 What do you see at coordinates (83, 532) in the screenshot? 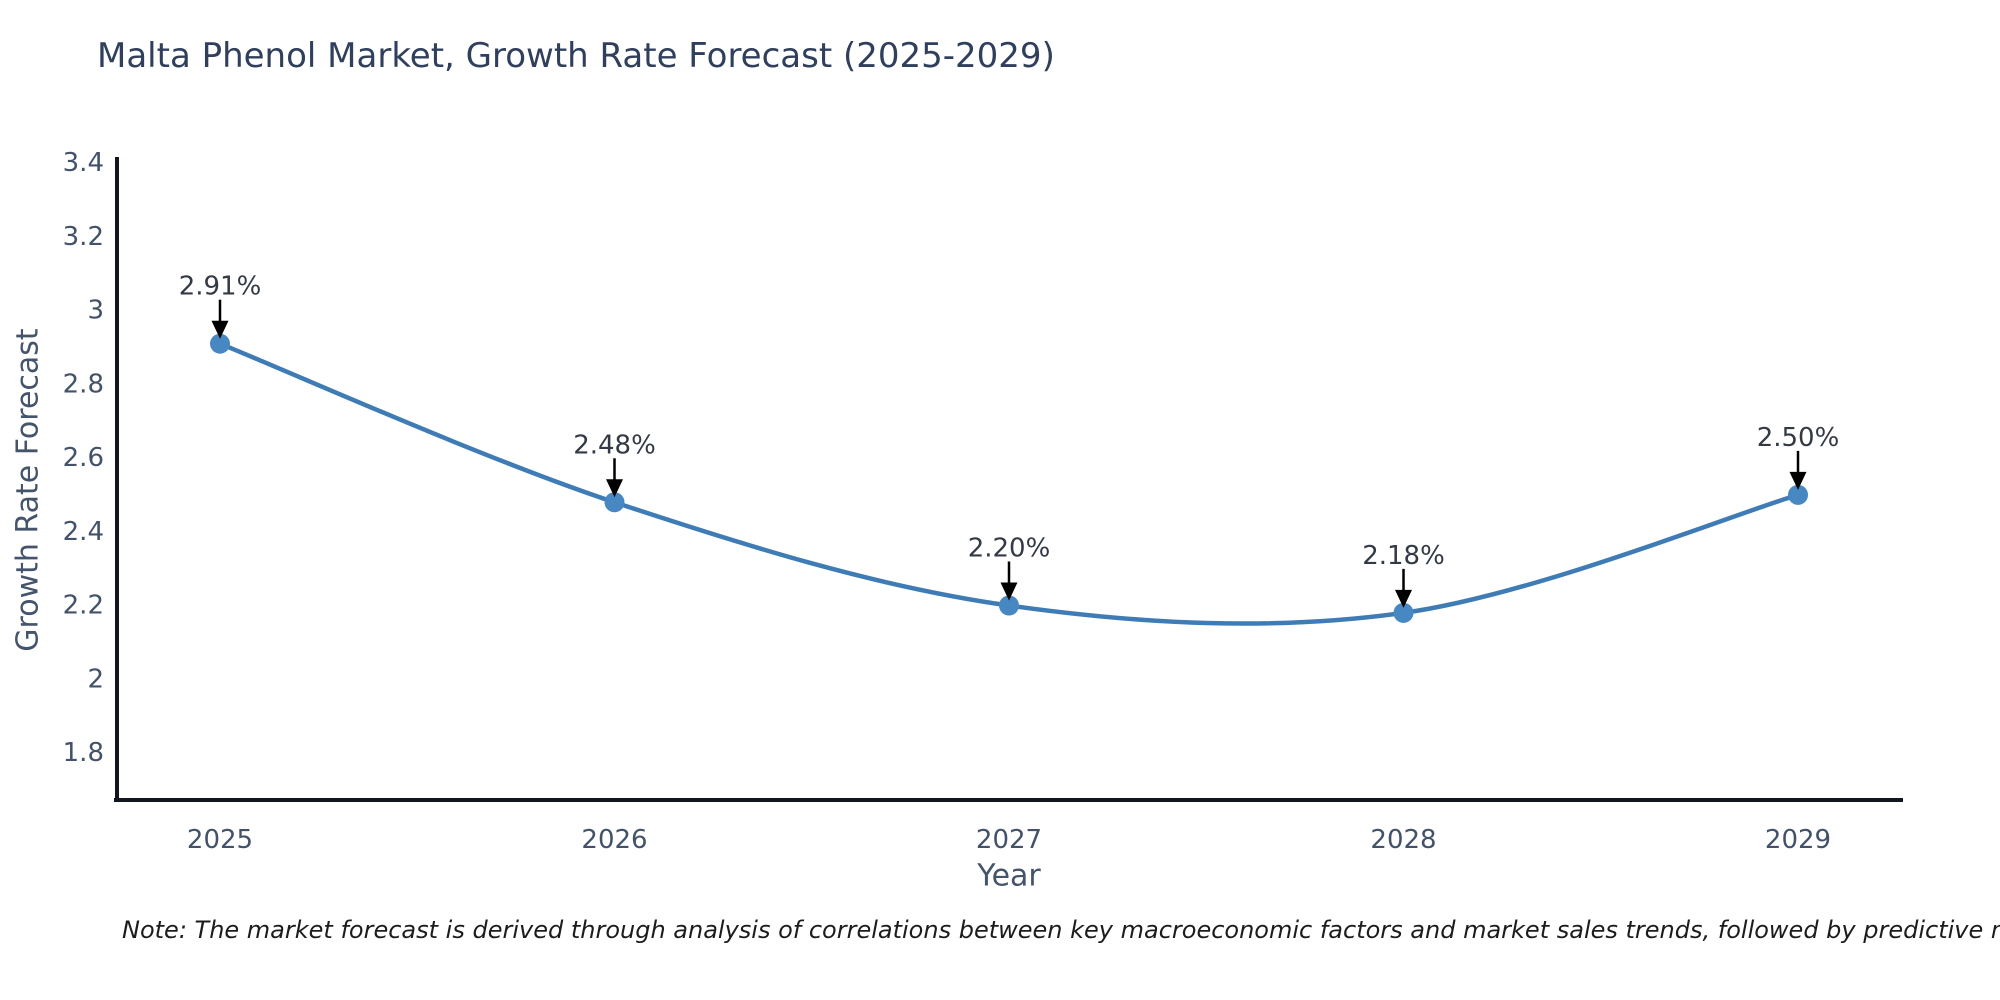
I see `y-tick-label: 2.4` at bounding box center [83, 532].